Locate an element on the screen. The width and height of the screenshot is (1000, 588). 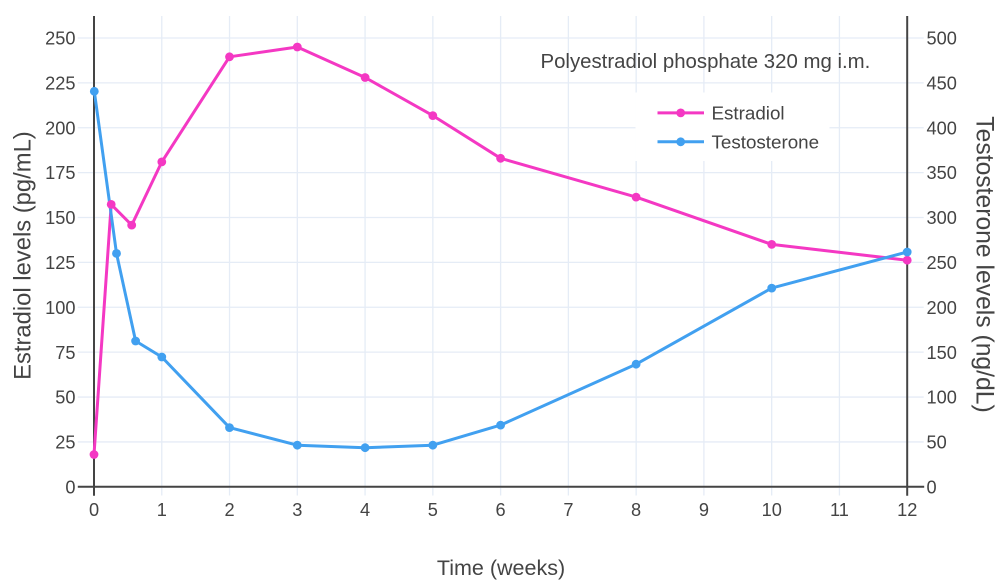
svg-text: 225 is located at coordinates (60, 84).